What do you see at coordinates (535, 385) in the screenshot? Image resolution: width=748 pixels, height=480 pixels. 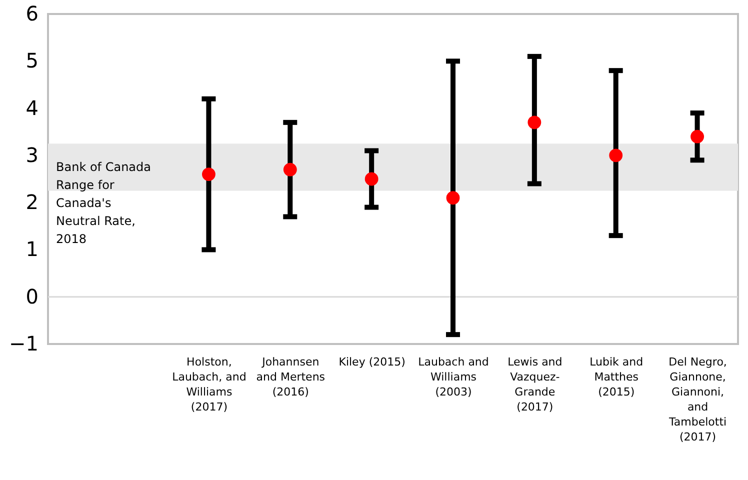 I see `x-tick-label: Lewis and Vazquez-Grande (2017)` at bounding box center [535, 385].